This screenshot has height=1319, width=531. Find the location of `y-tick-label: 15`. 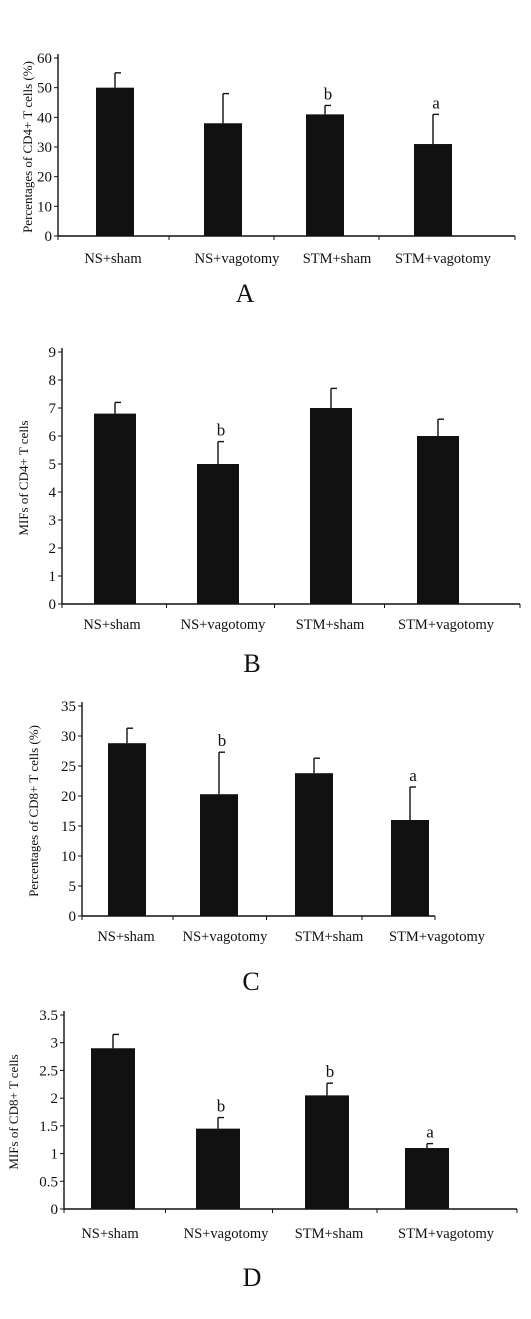

y-tick-label: 15 is located at coordinates (68, 827).